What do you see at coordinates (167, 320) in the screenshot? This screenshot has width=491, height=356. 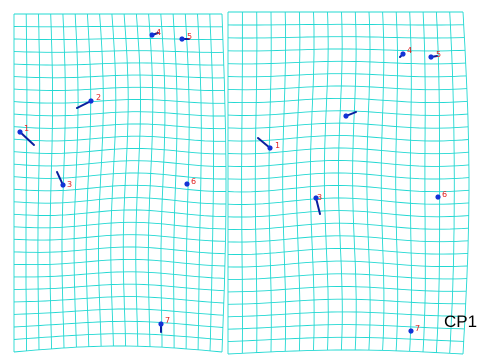 I see `left-landmark-7-label: 7` at bounding box center [167, 320].